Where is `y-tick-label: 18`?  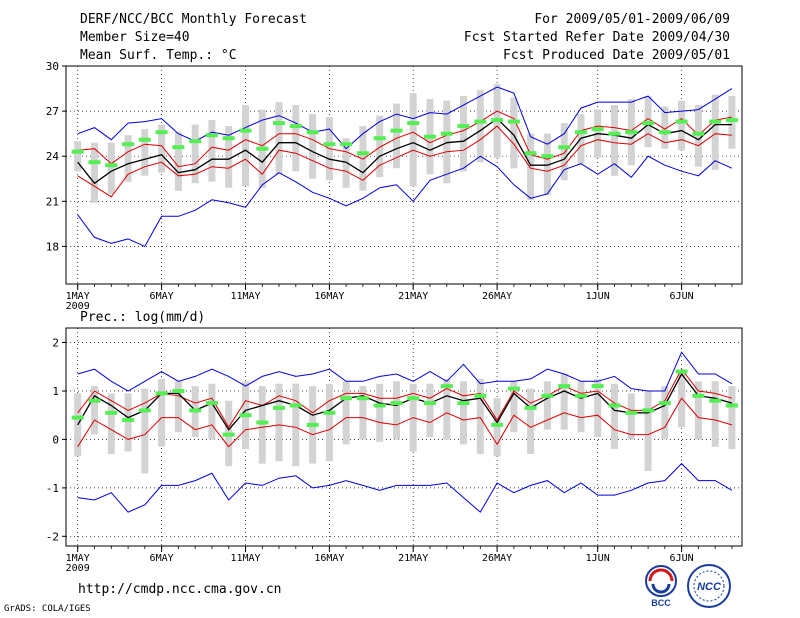
y-tick-label: 18 is located at coordinates (52, 246).